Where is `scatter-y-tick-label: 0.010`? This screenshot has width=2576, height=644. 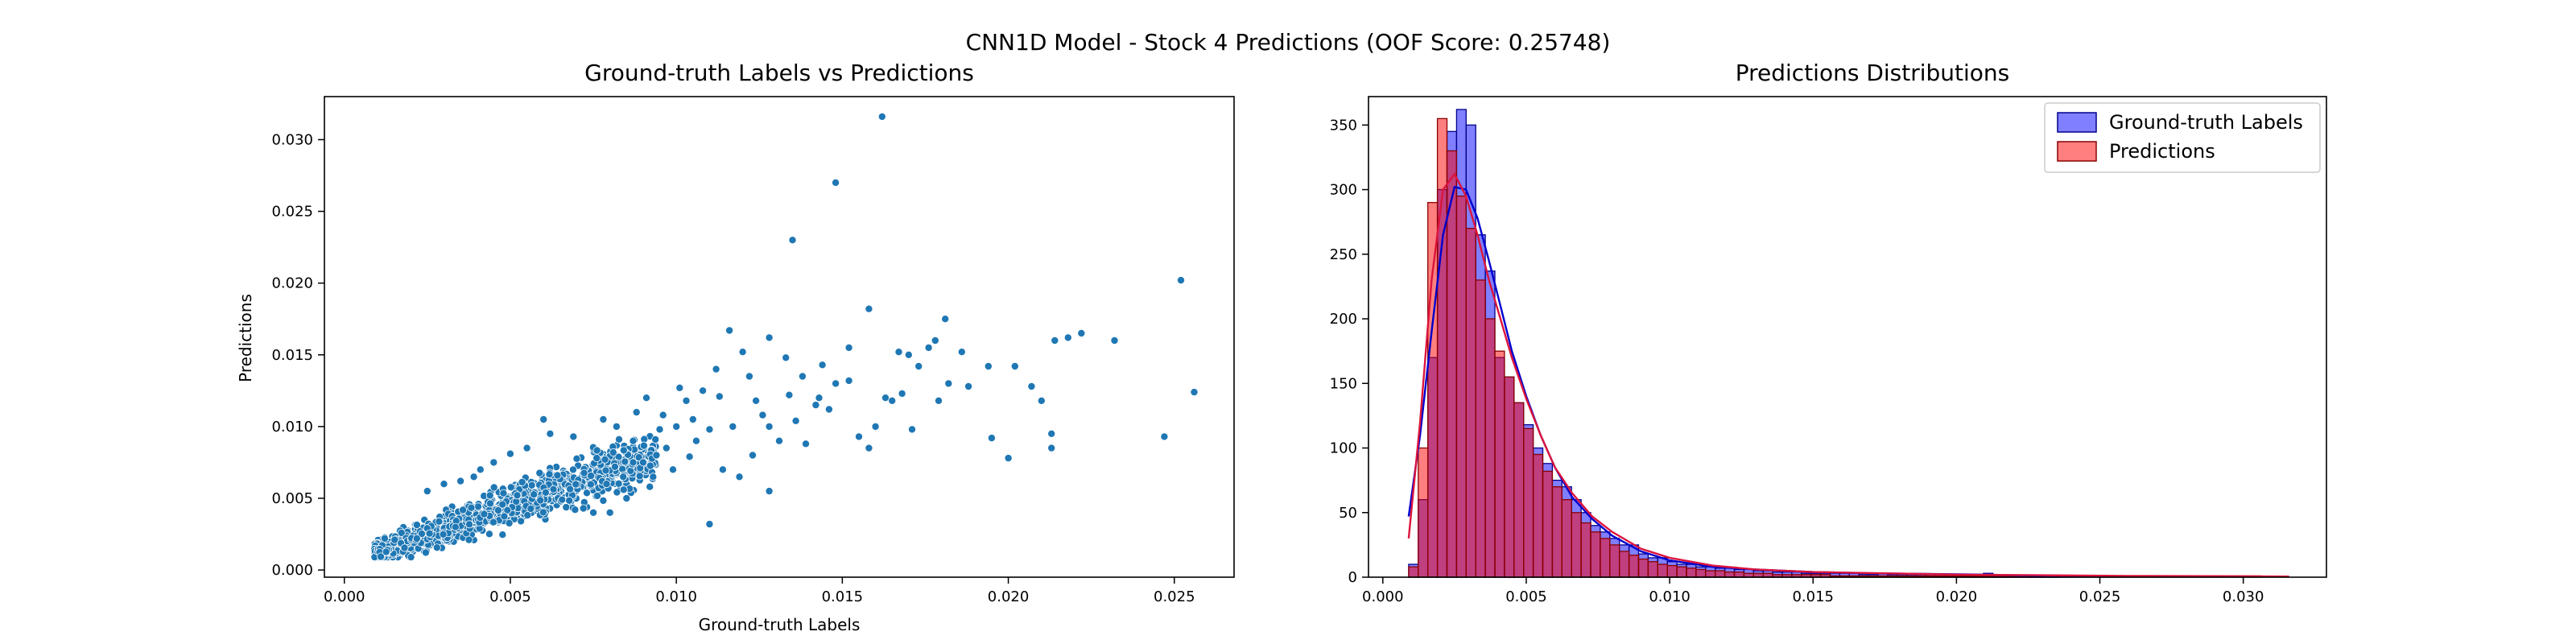
scatter-y-tick-label: 0.010 is located at coordinates (292, 427).